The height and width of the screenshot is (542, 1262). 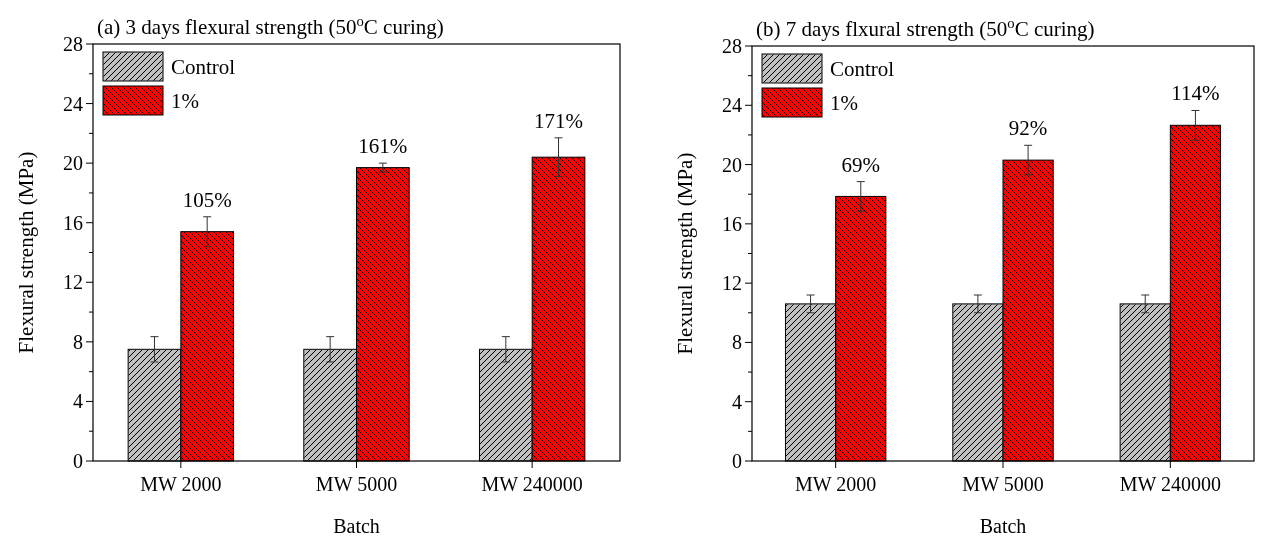 What do you see at coordinates (861, 164) in the screenshot?
I see `annotation: 69%` at bounding box center [861, 164].